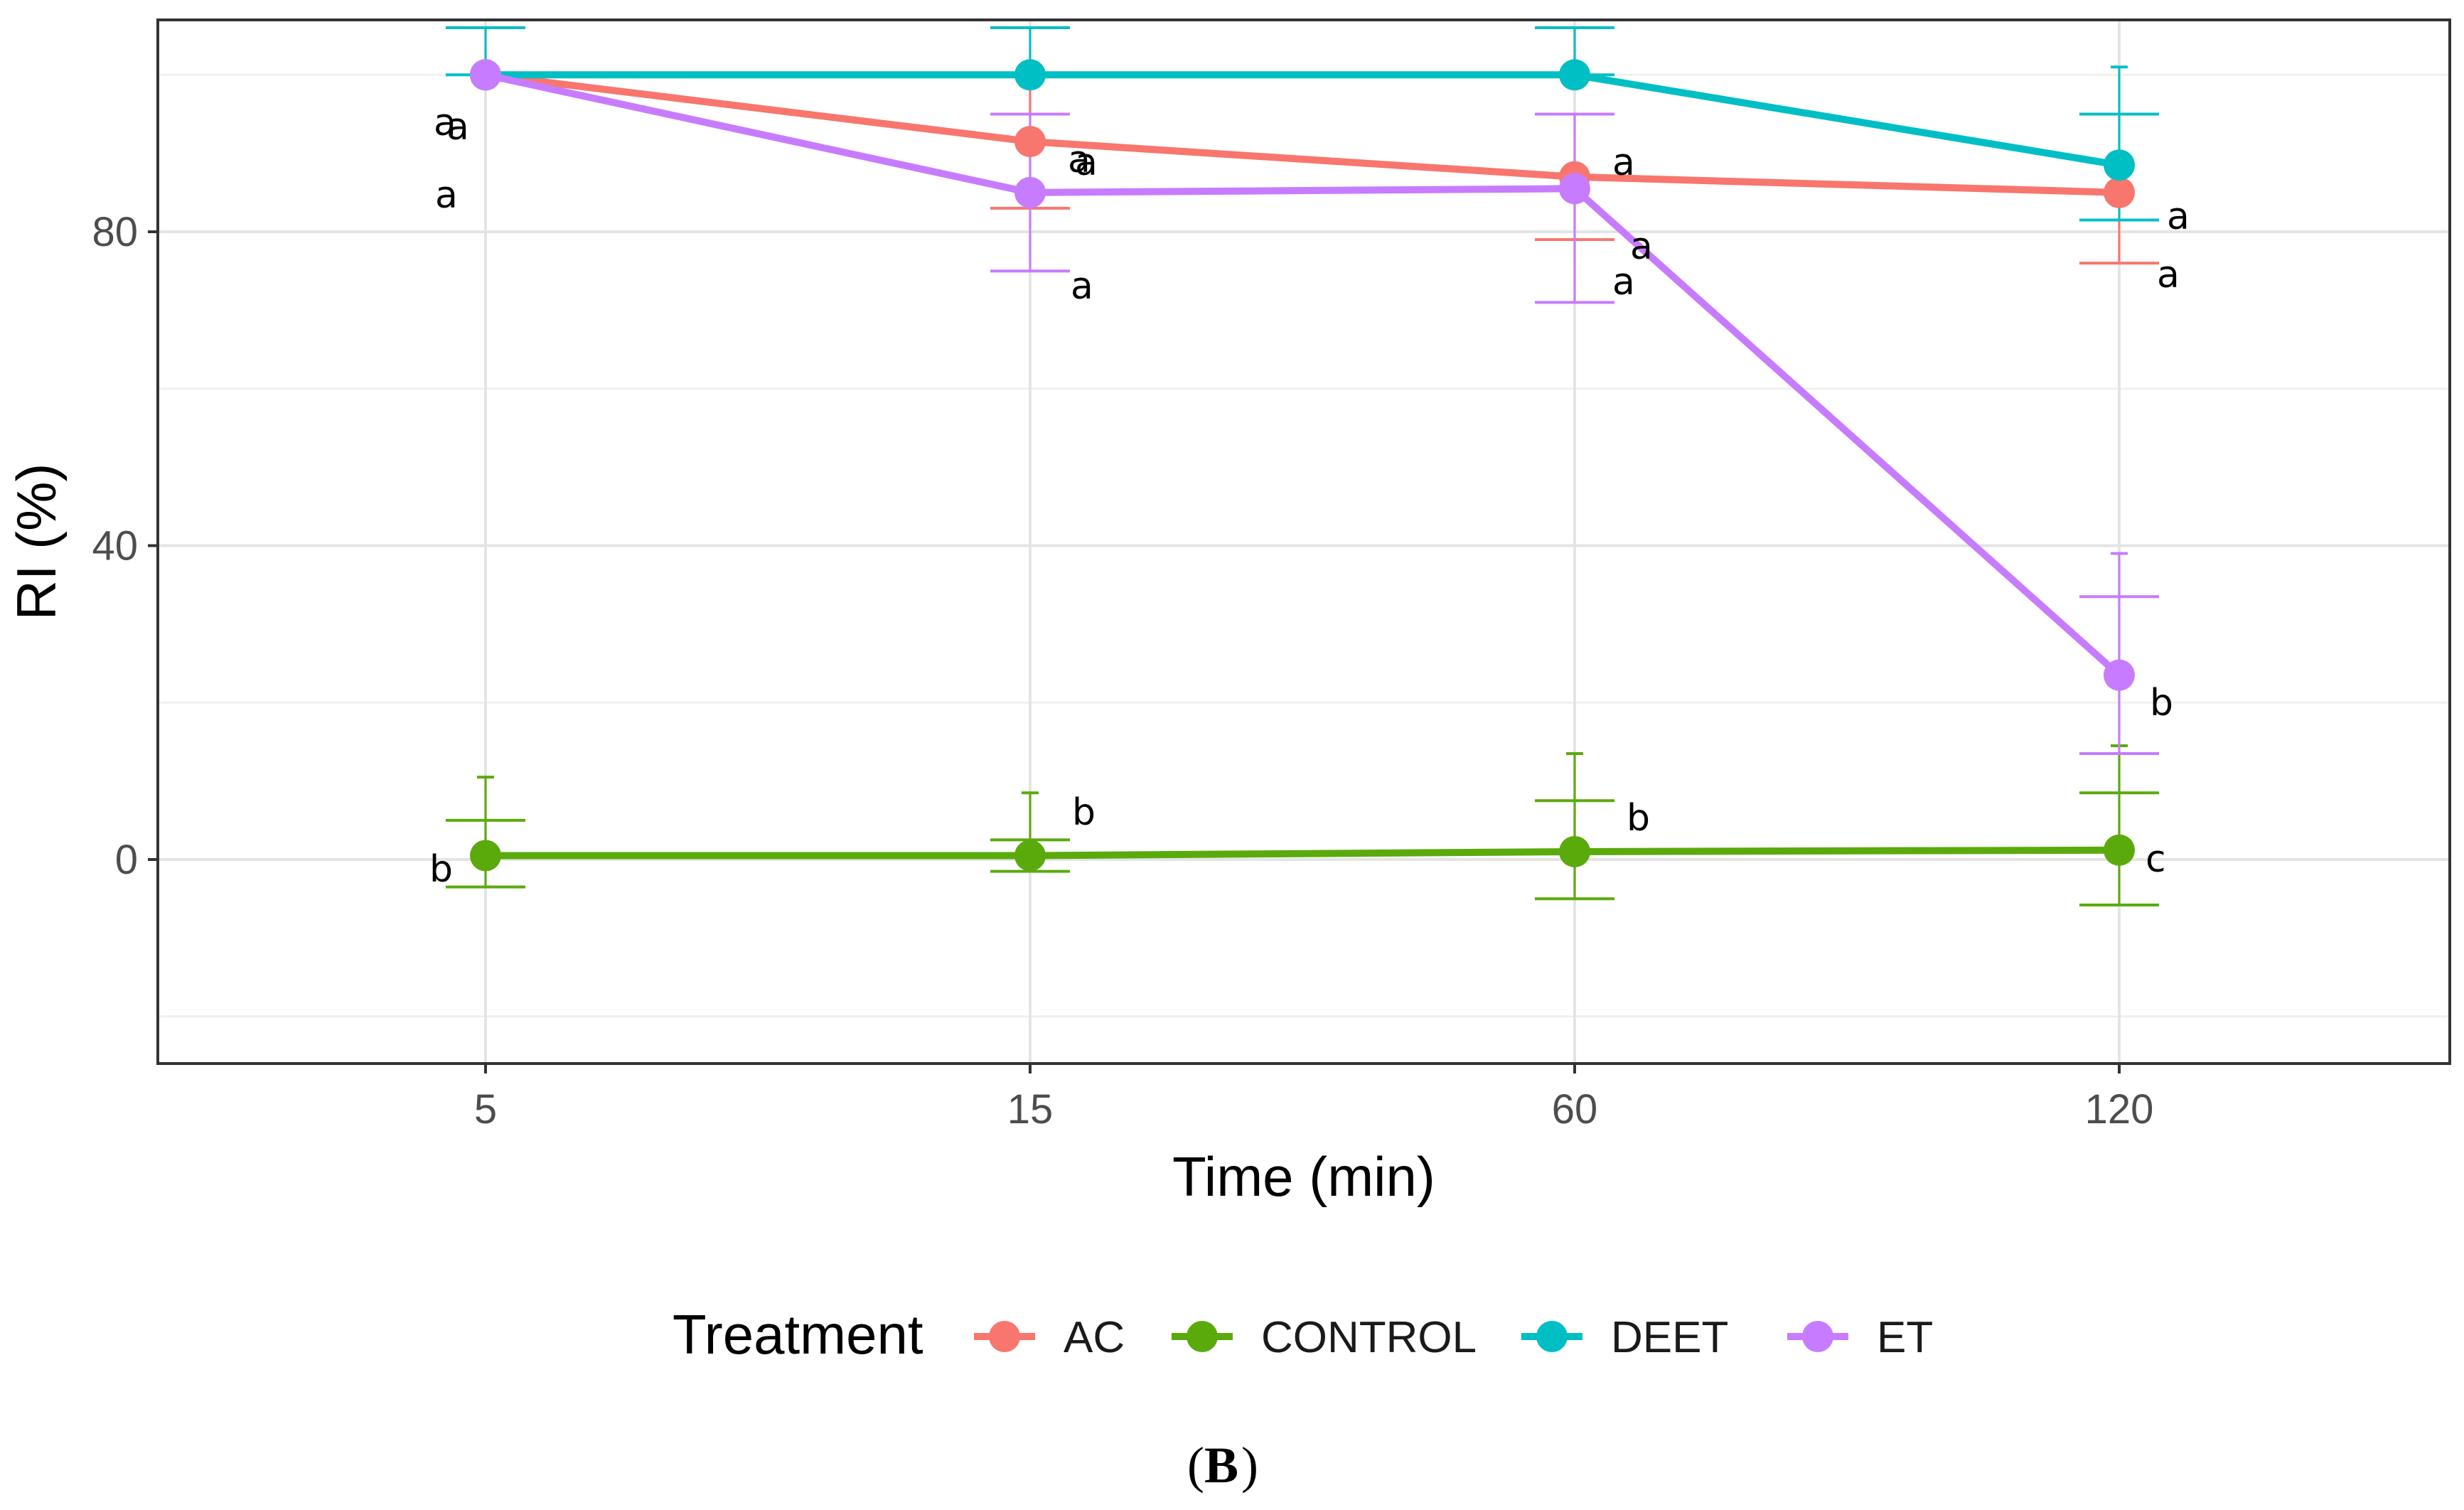 The width and height of the screenshot is (2464, 1510). I want to click on legend-label-ac: AC, so click(1094, 1337).